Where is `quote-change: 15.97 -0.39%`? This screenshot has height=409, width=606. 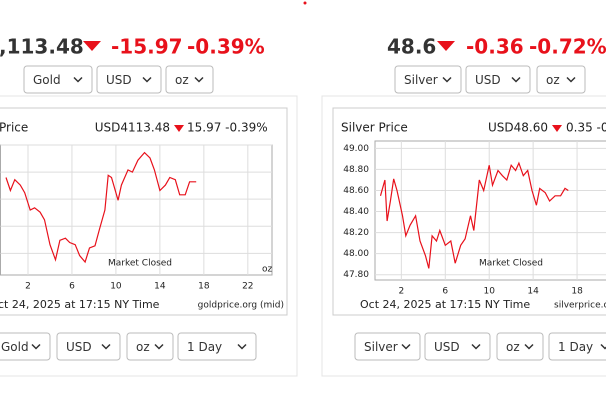
quote-change: 15.97 -0.39% is located at coordinates (227, 128).